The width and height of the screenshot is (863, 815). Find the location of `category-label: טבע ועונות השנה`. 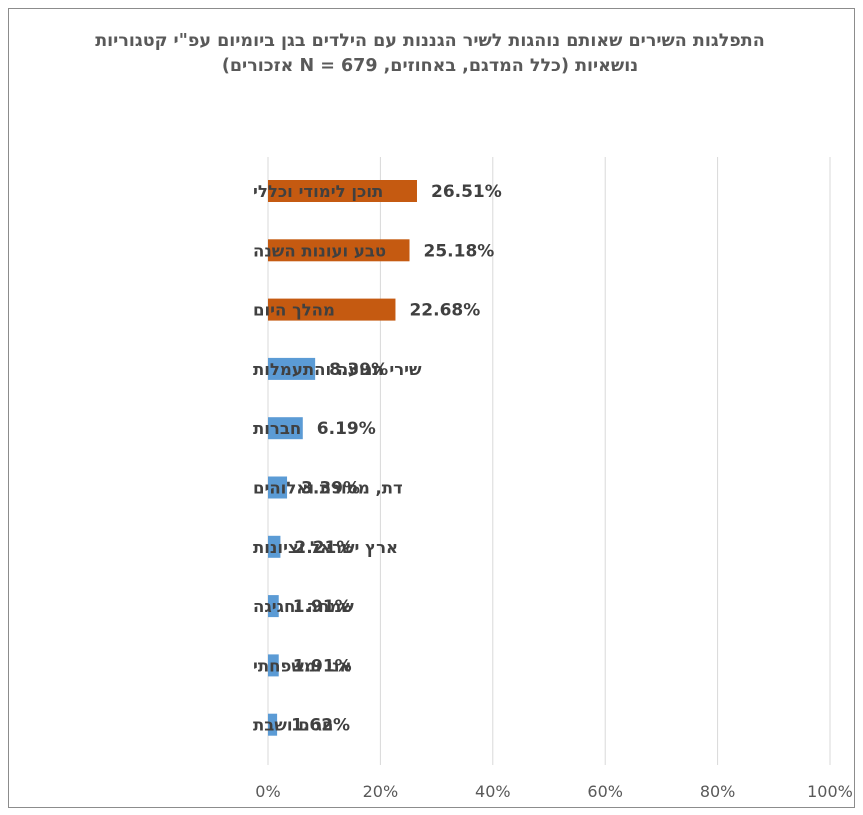

category-label: טבע ועונות השנה is located at coordinates (319, 250).